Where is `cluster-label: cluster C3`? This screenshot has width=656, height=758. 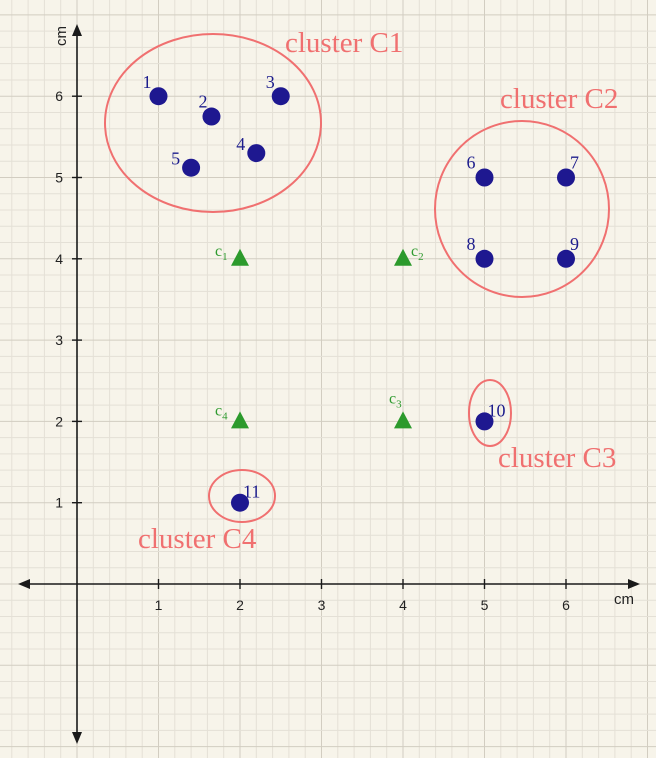
cluster-label: cluster C3 is located at coordinates (557, 458).